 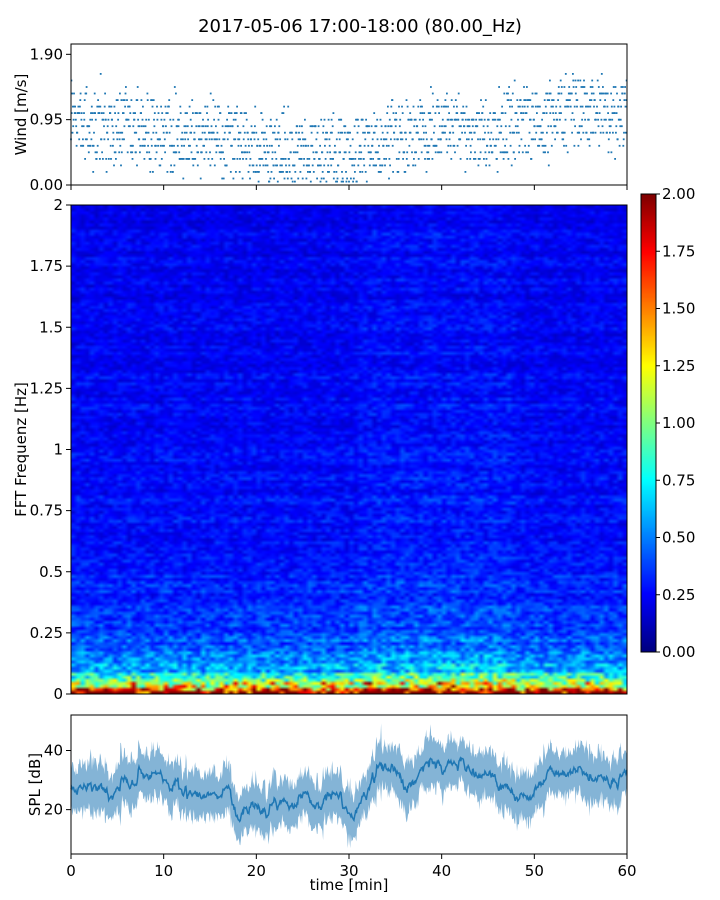 I want to click on figure-title: 2017-05-06 17:00-18:00 (80.00_Hz), so click(x=360, y=26).